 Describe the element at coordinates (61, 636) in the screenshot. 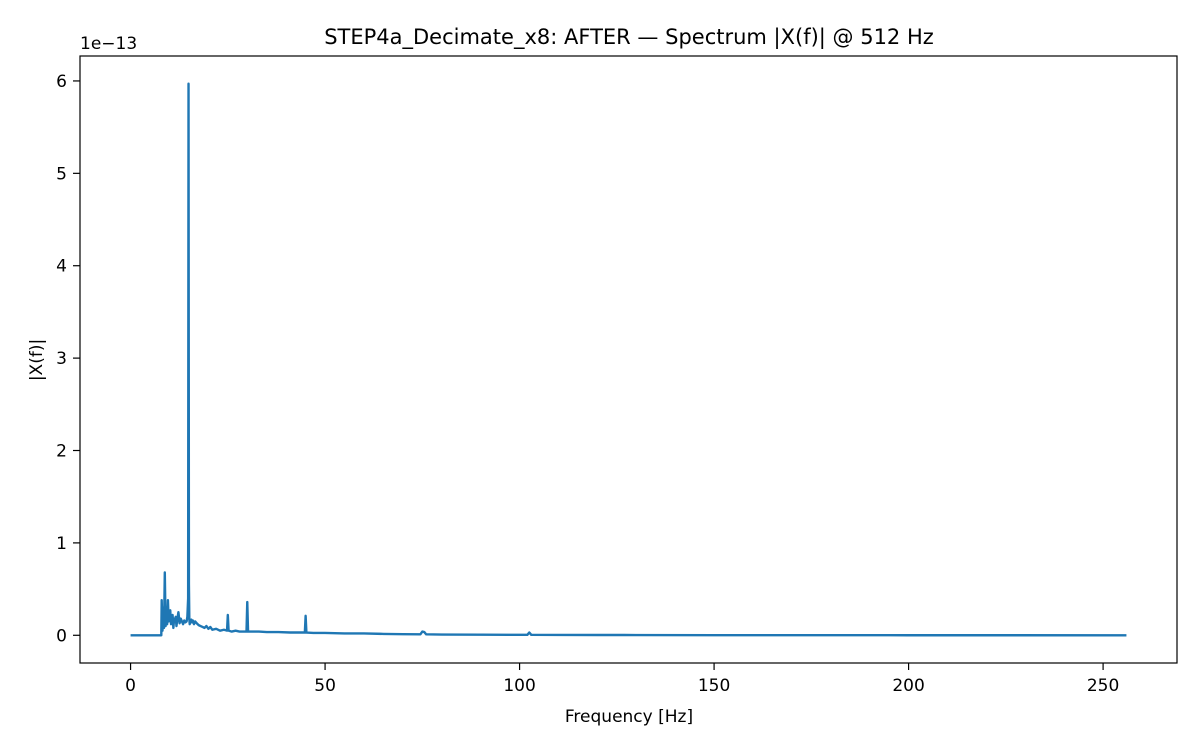

I see `y-tick-label: 0` at that location.